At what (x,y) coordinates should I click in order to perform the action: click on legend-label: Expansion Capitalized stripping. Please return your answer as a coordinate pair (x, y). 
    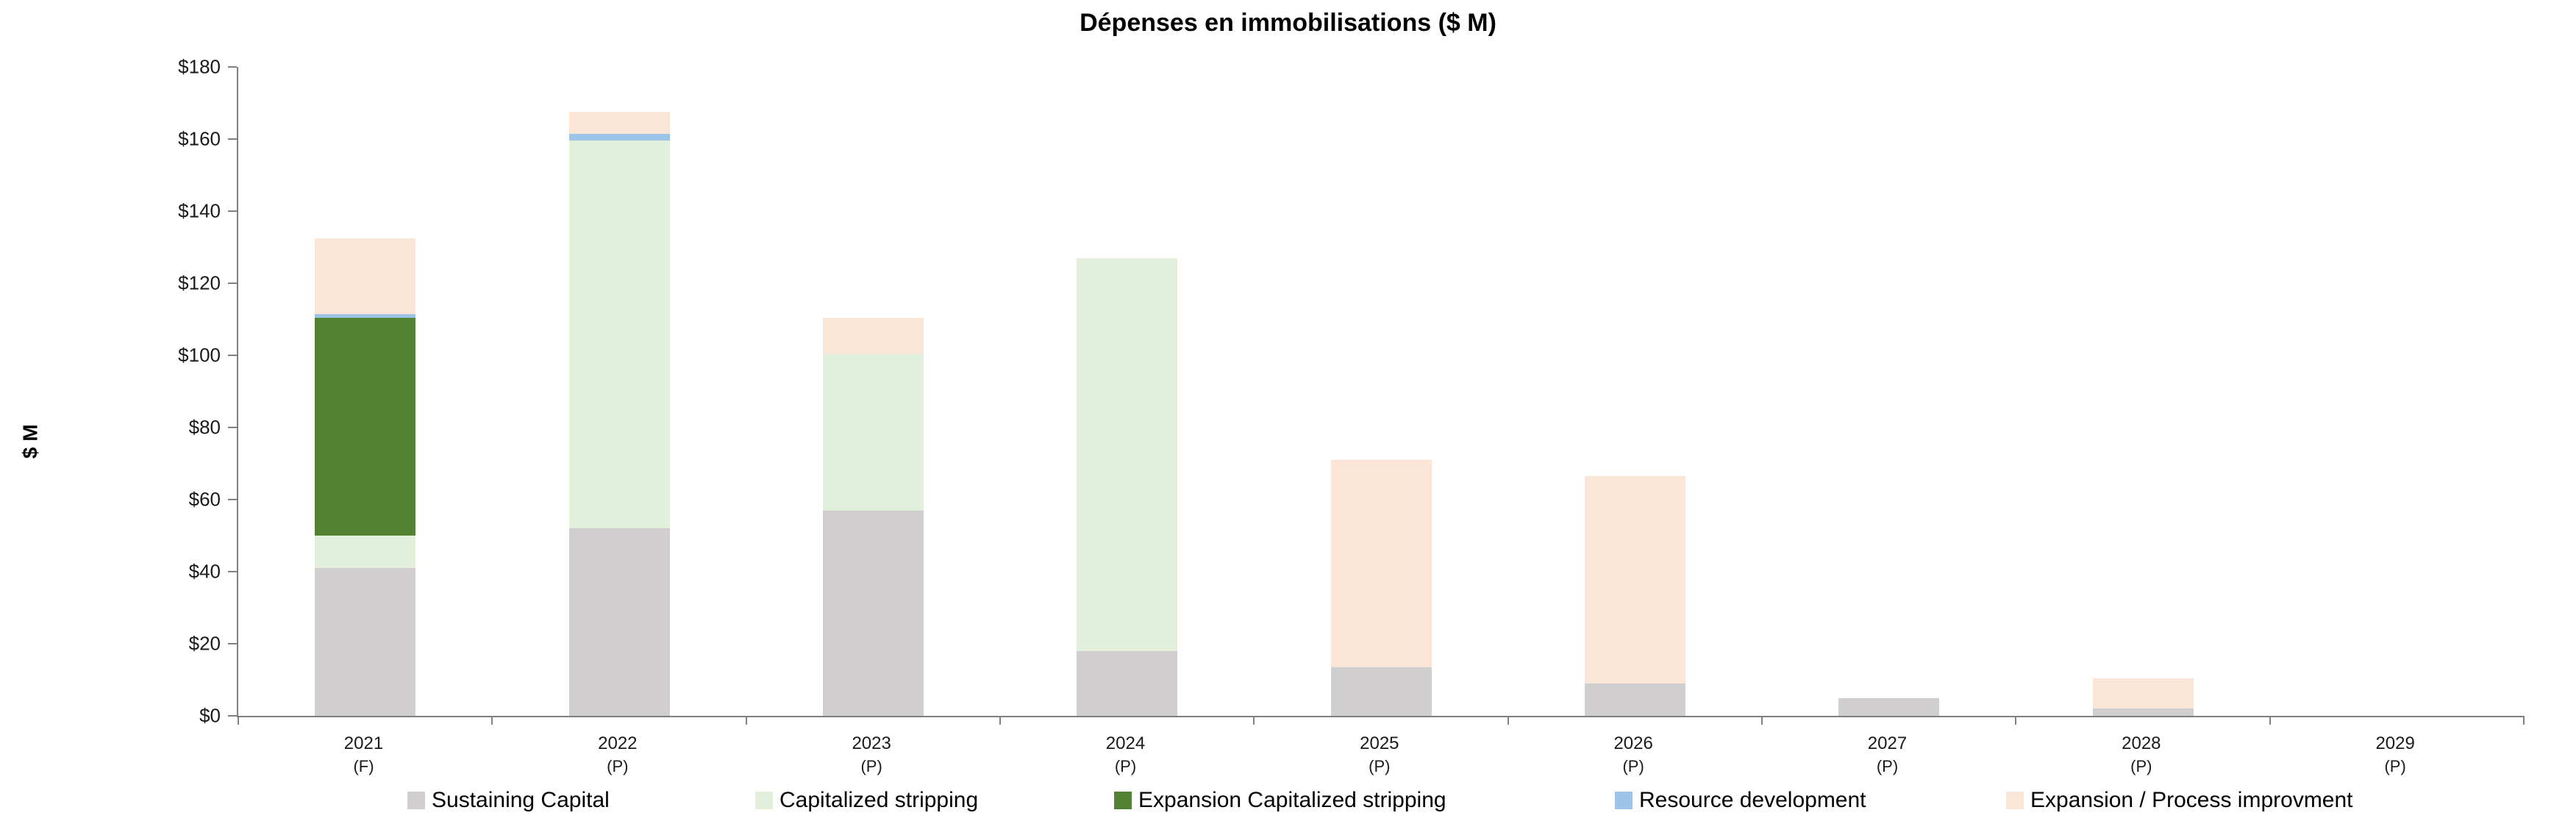
    Looking at the image, I should click on (1292, 800).